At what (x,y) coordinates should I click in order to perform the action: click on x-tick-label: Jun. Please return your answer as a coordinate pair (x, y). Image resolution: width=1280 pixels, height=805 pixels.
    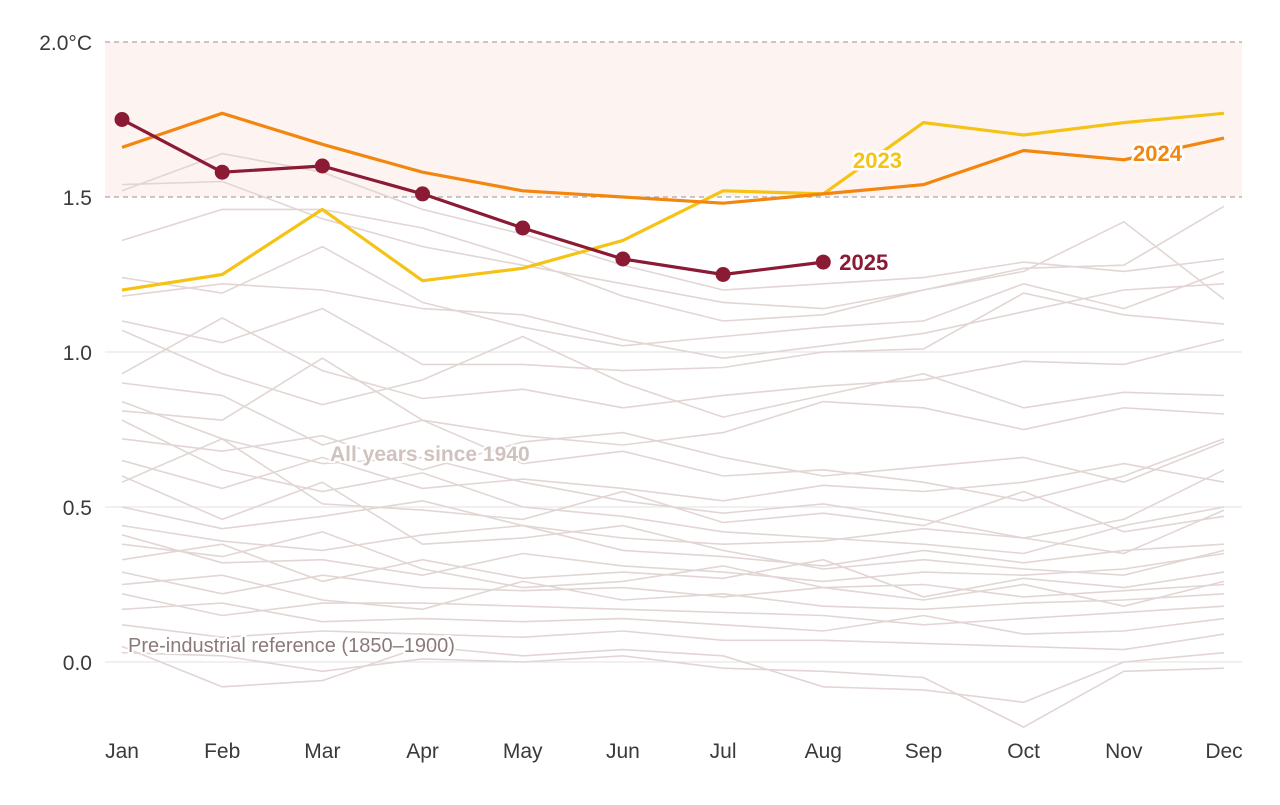
    Looking at the image, I should click on (623, 751).